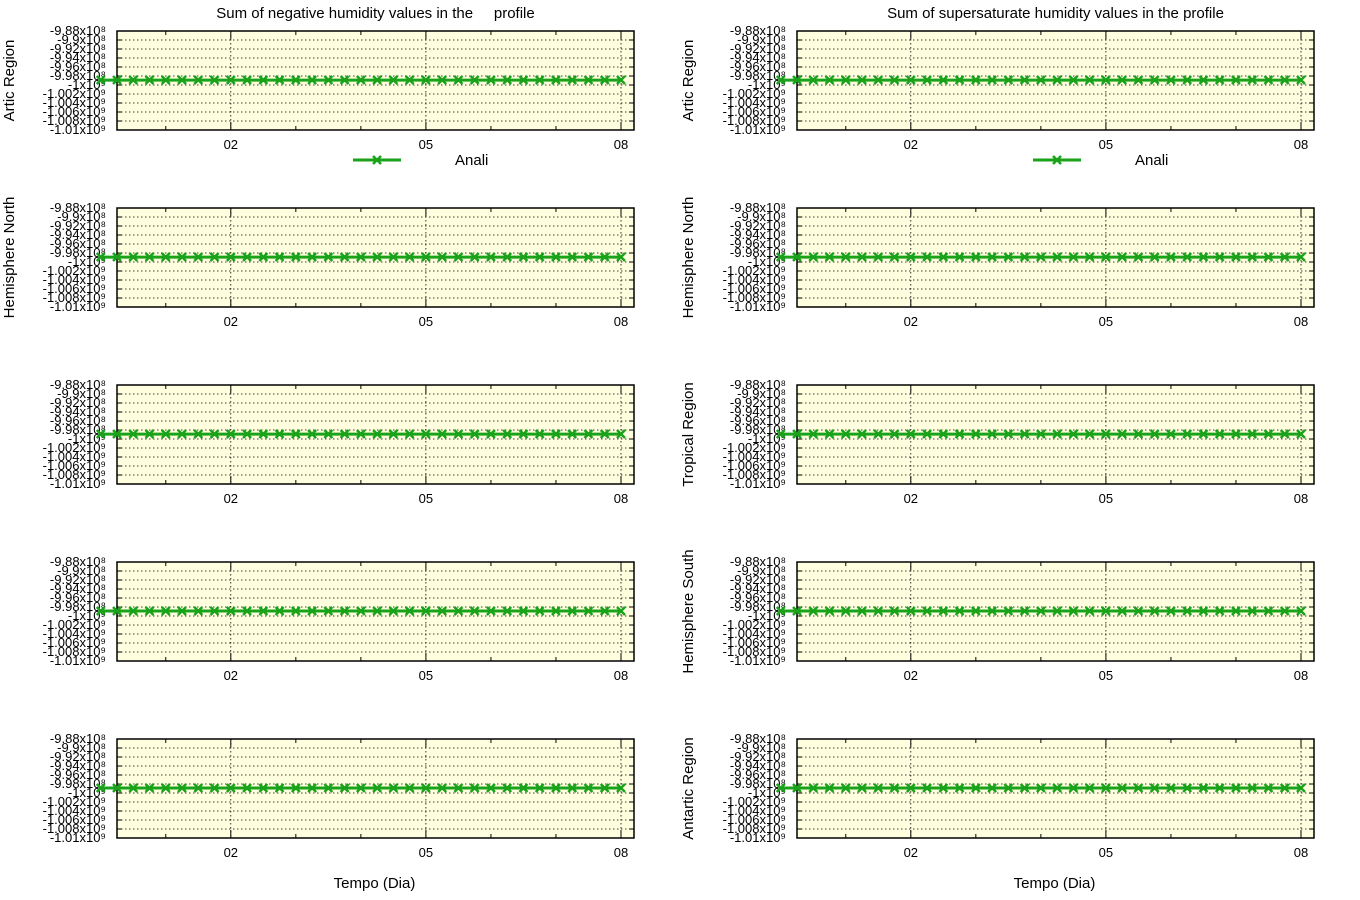  I want to click on y-tick-label: -1x10⁹, so click(87, 261).